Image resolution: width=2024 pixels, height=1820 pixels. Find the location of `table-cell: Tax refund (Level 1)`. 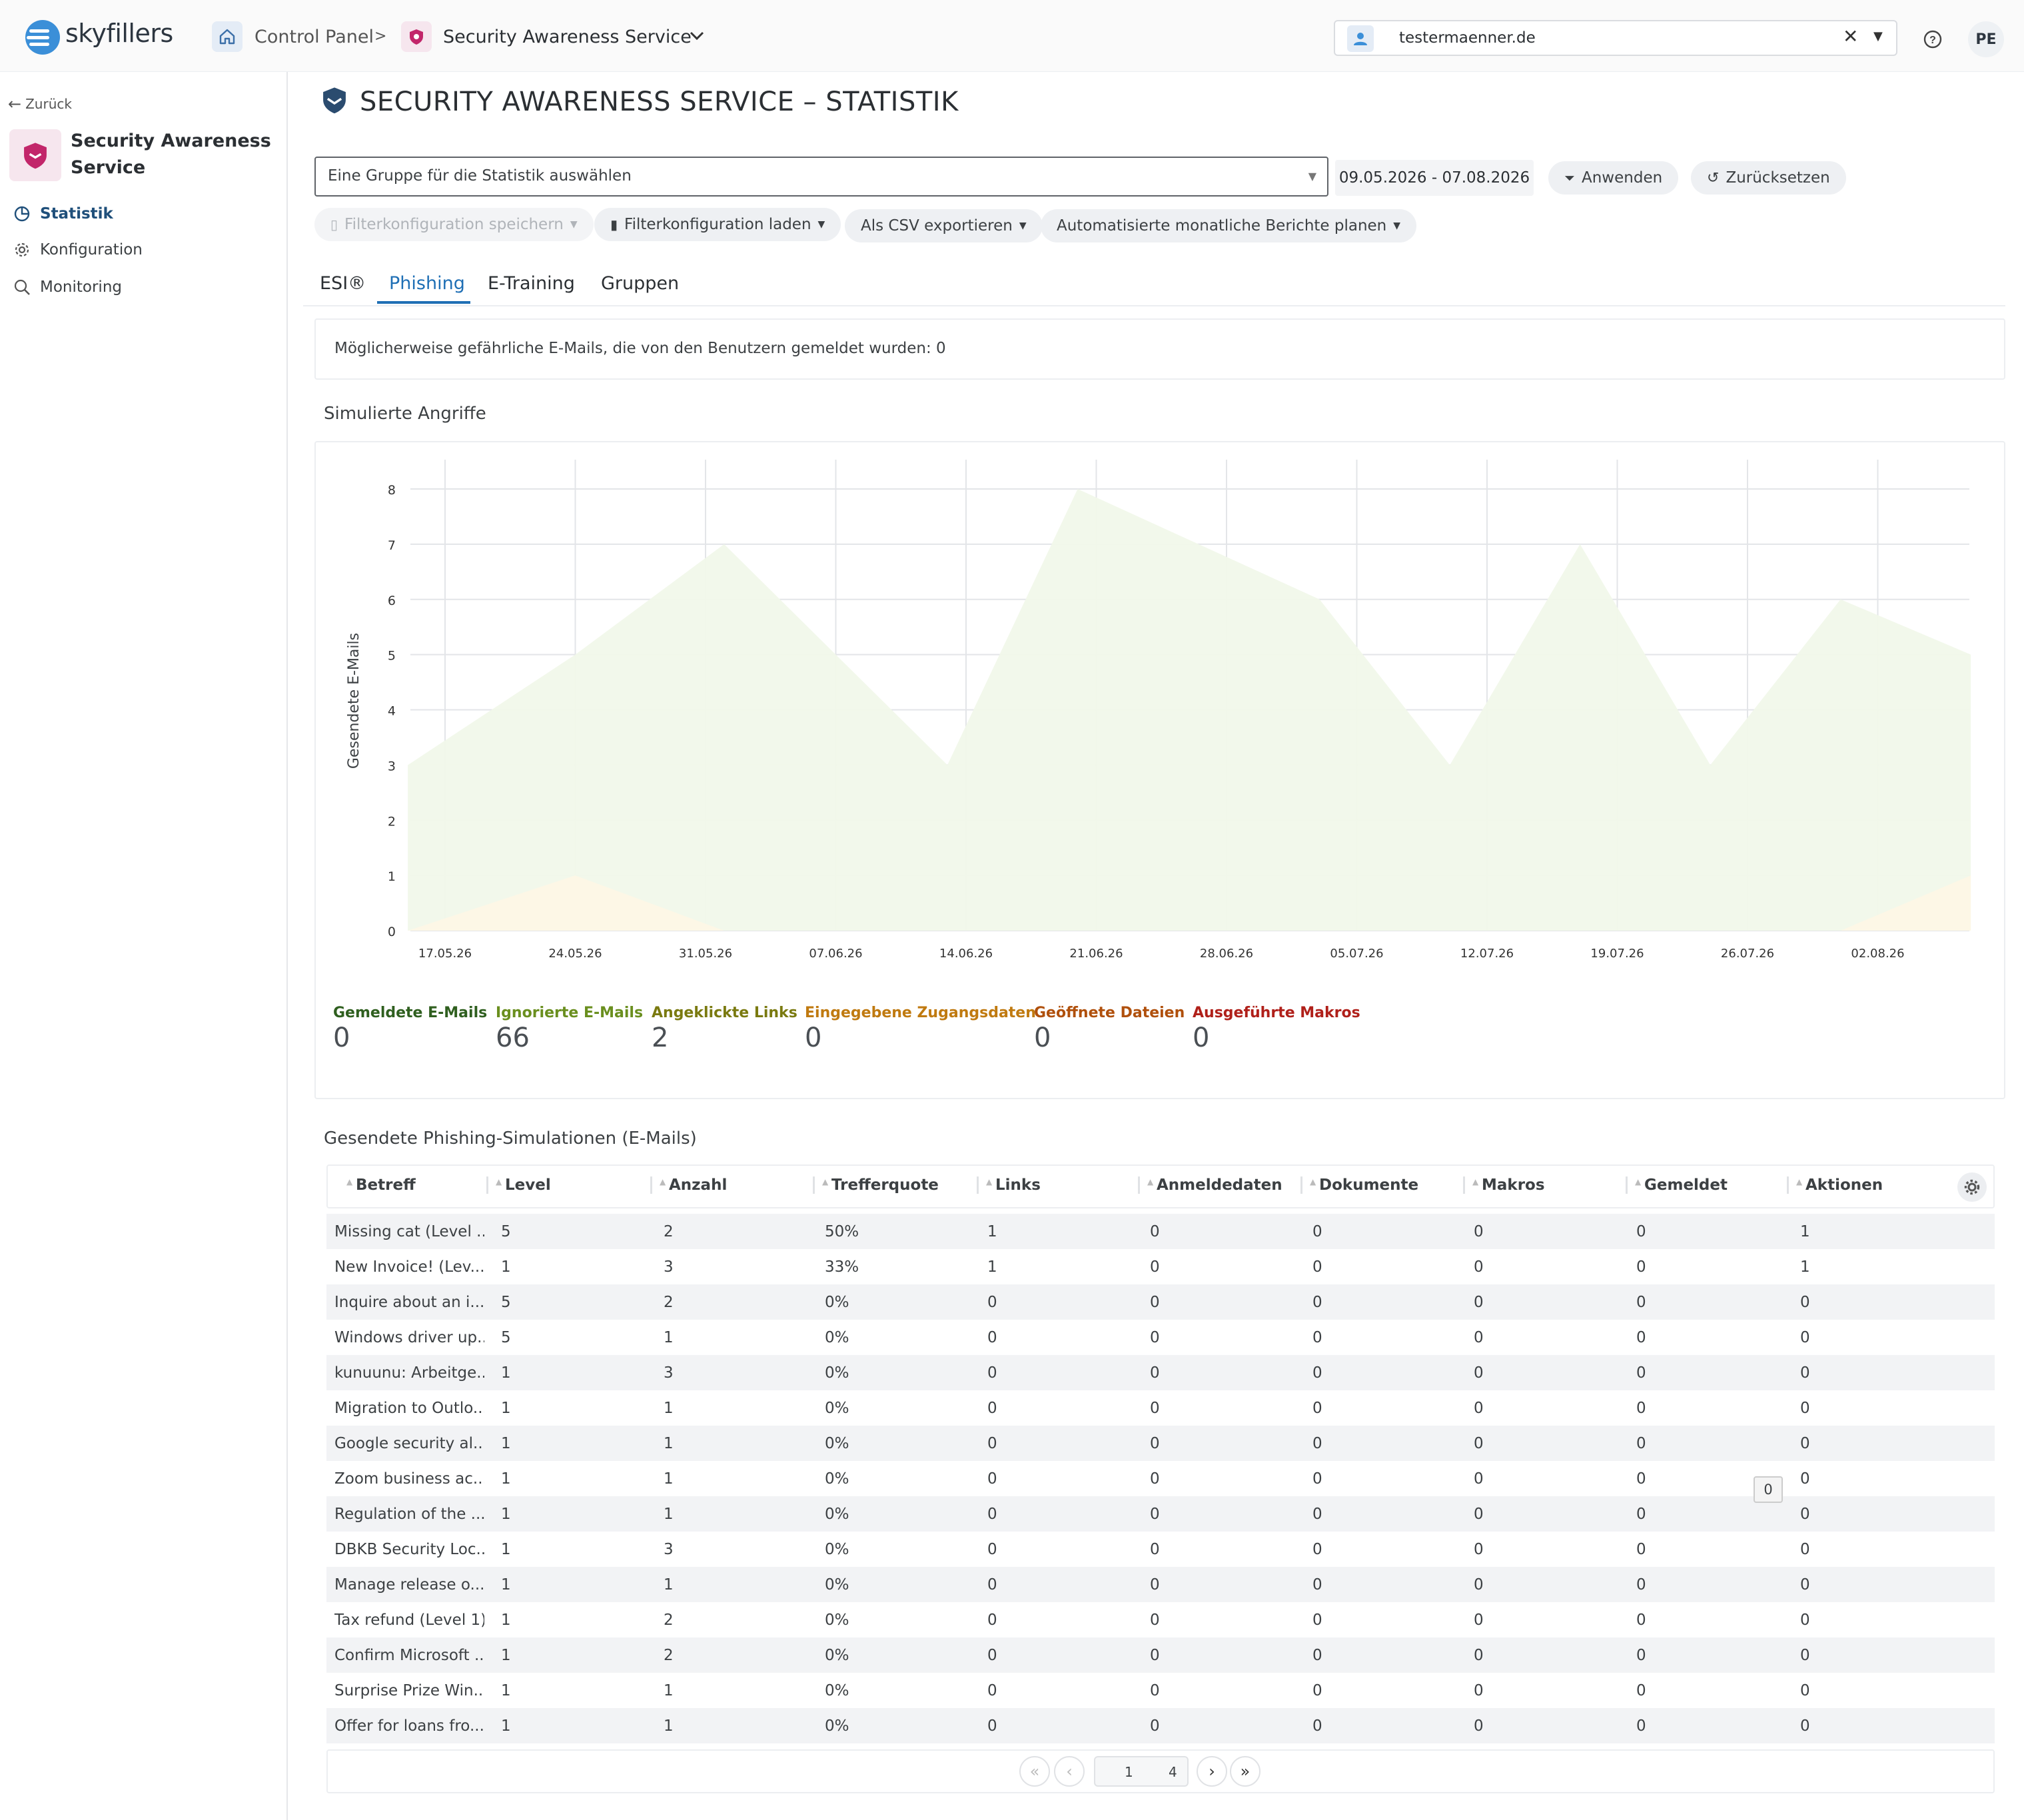

table-cell: Tax refund (Level 1) is located at coordinates (409, 1620).